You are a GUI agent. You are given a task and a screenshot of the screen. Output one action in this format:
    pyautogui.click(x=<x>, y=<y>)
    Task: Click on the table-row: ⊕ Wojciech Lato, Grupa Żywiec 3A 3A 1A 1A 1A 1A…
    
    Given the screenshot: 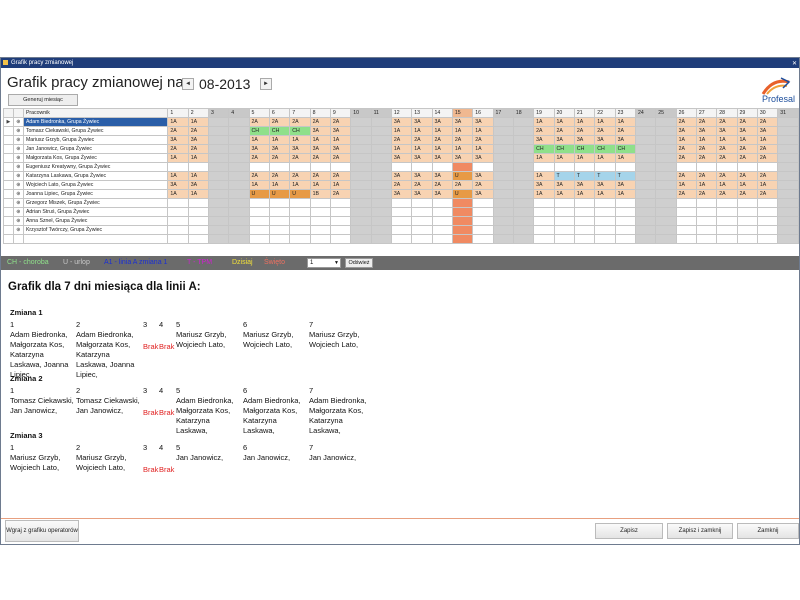 What is the action you would take?
    pyautogui.click(x=401, y=185)
    